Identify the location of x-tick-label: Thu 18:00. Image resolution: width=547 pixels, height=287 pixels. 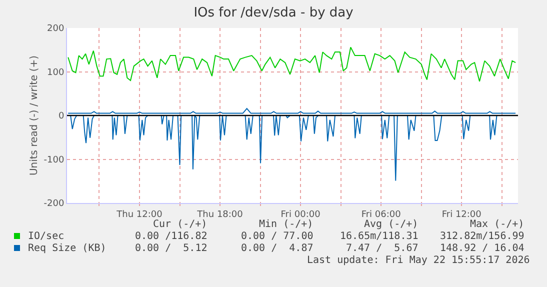
(220, 215).